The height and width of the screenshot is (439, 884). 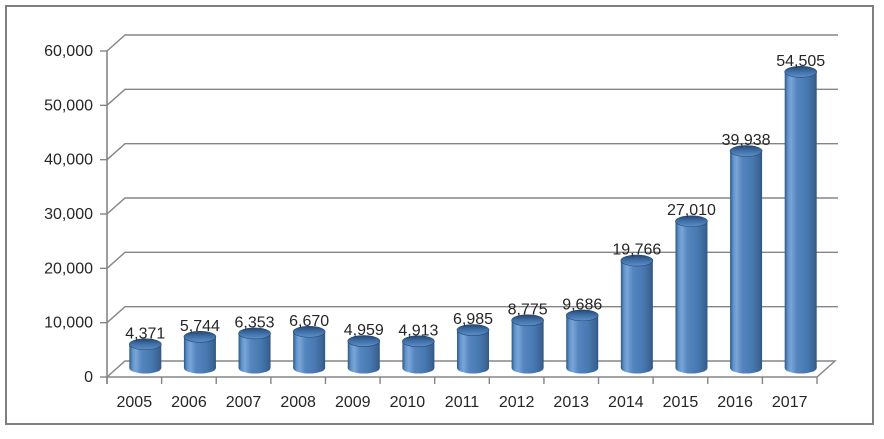 I want to click on x-axis-label-2016: 2016, so click(x=735, y=402).